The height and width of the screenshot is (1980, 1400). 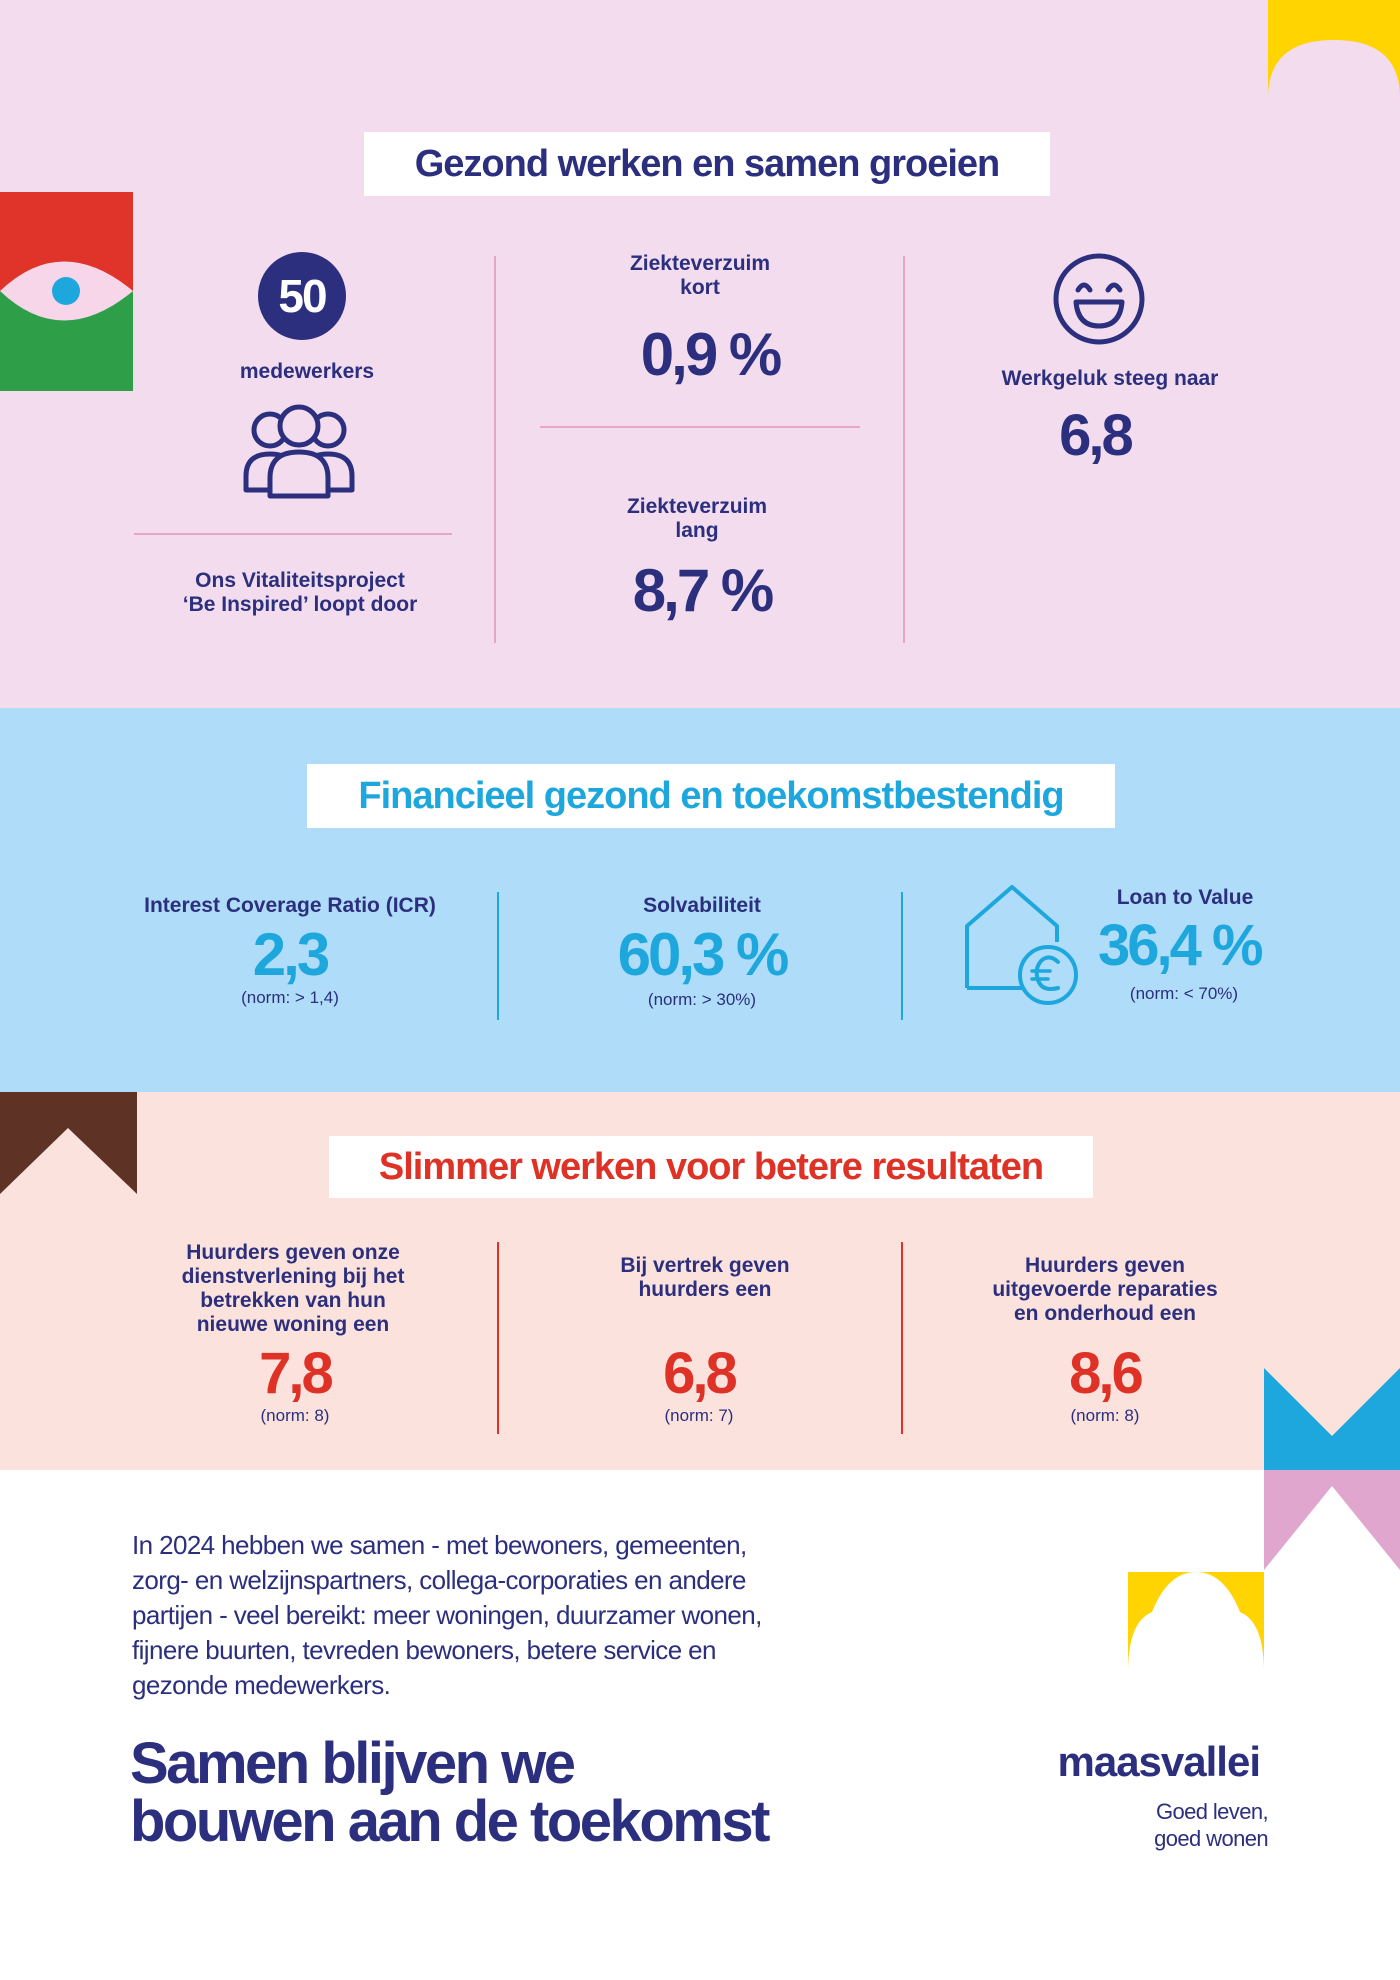 I want to click on ltv-label: Loan to Value, so click(x=1185, y=897).